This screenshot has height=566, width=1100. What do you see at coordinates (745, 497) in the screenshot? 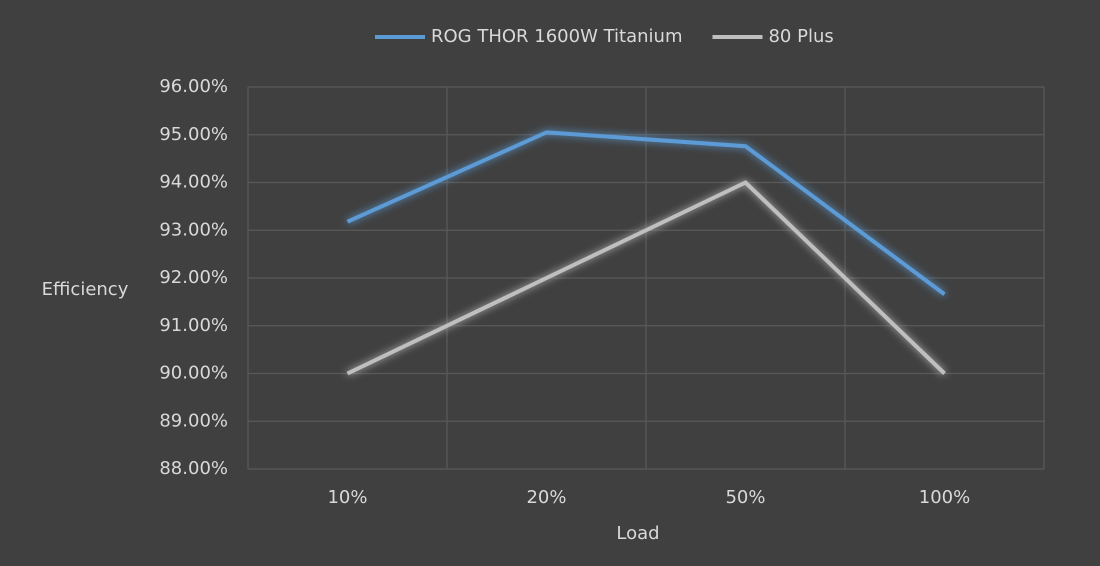
I see `x-tick-label: 50%` at bounding box center [745, 497].